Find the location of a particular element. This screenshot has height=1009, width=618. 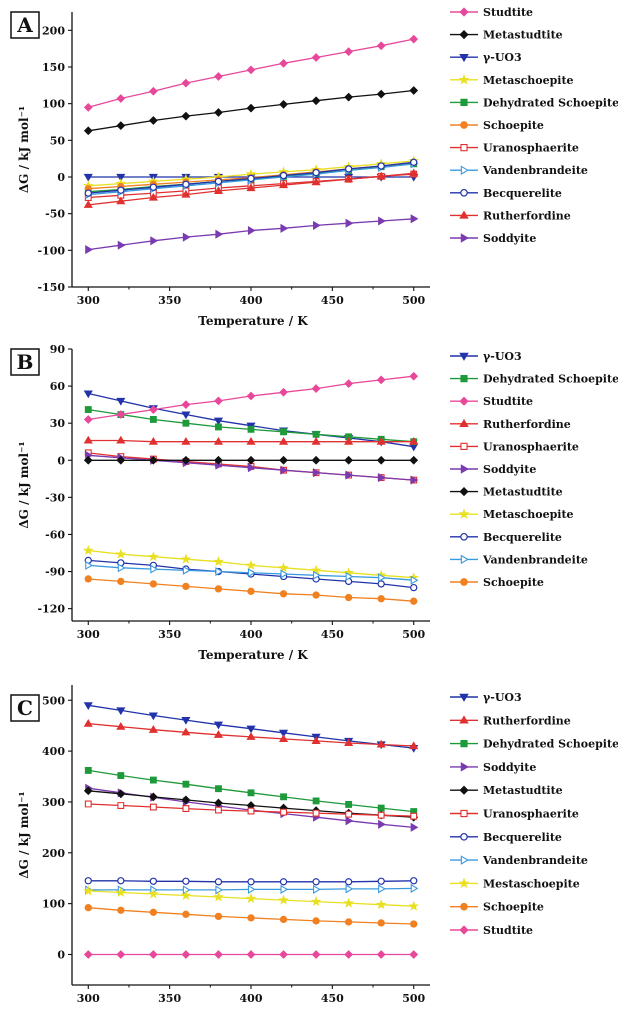

series-soddyite is located at coordinates (252, 234).